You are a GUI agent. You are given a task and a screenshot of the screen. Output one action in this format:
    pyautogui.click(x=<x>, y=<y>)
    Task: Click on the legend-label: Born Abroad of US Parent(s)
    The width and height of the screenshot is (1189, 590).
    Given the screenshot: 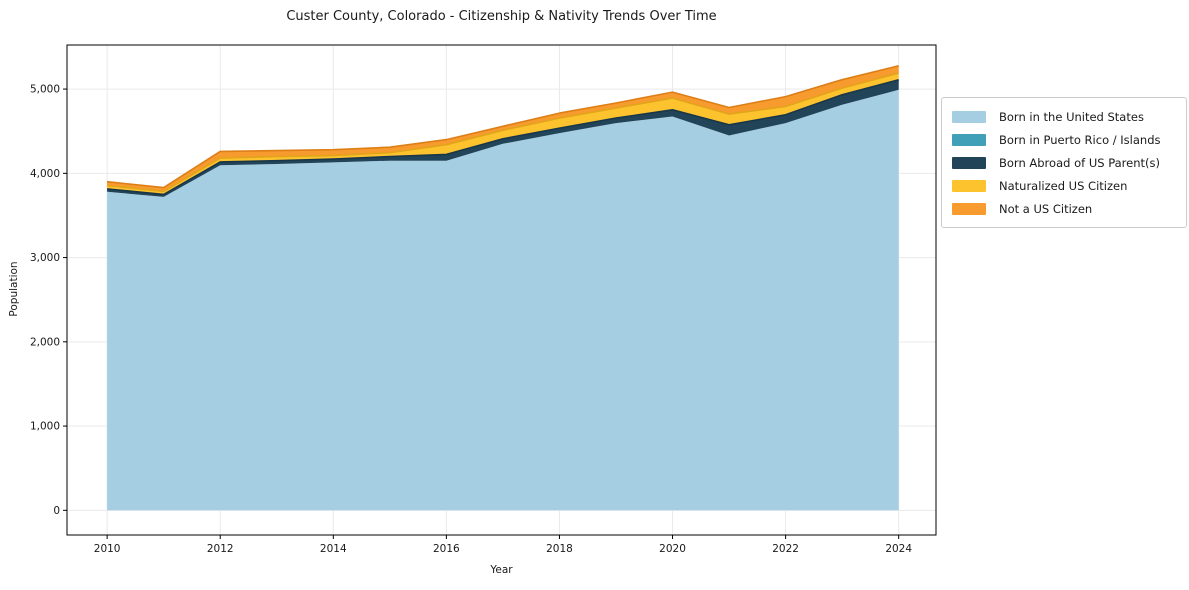 What is the action you would take?
    pyautogui.click(x=1079, y=162)
    